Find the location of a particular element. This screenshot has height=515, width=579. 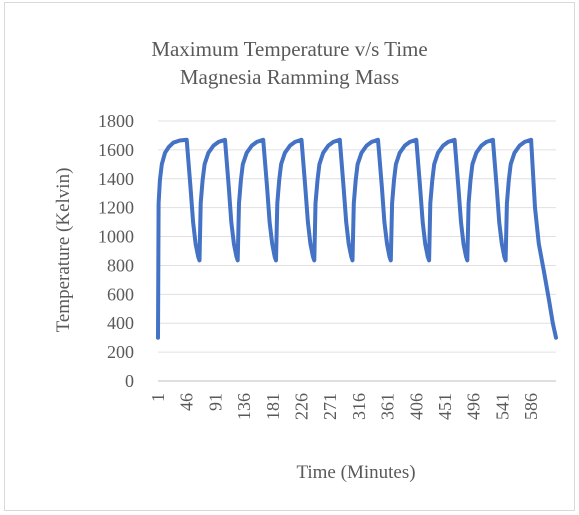

y-tick-label: 1800 is located at coordinates (116, 121).